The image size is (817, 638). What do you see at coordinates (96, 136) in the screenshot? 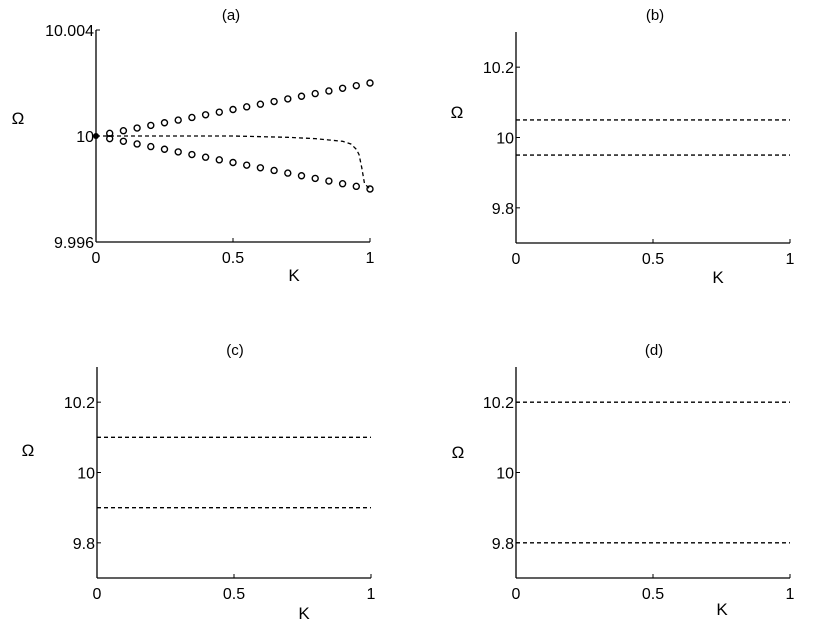
I see `data-point-dot` at bounding box center [96, 136].